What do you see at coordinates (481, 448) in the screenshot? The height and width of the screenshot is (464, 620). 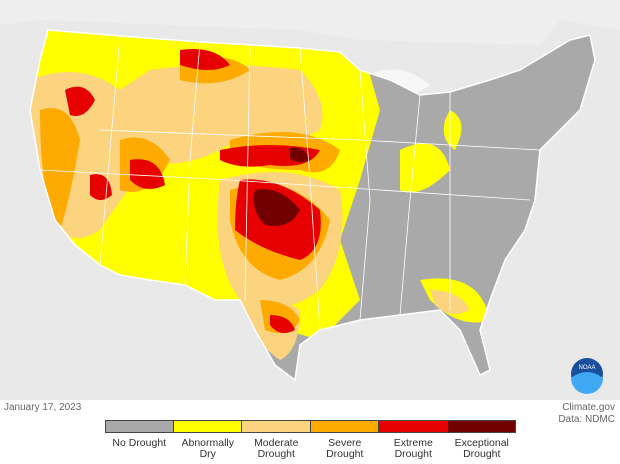 I see `legend-label: Exceptional Drought` at bounding box center [481, 448].